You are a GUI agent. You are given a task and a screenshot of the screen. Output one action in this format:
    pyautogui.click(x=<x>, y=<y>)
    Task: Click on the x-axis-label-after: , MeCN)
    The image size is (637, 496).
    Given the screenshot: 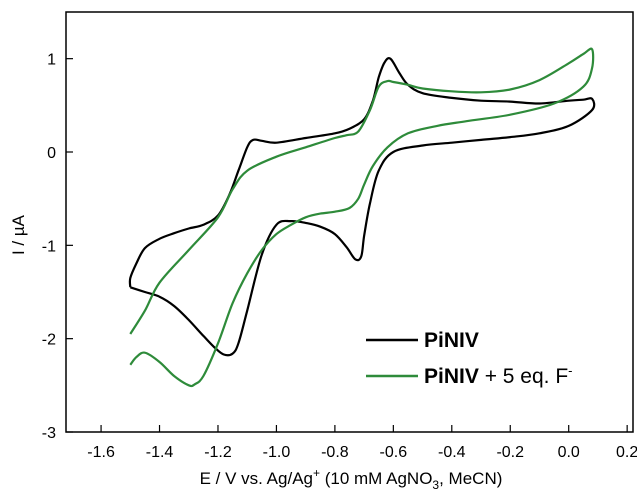 What is the action you would take?
    pyautogui.click(x=470, y=478)
    